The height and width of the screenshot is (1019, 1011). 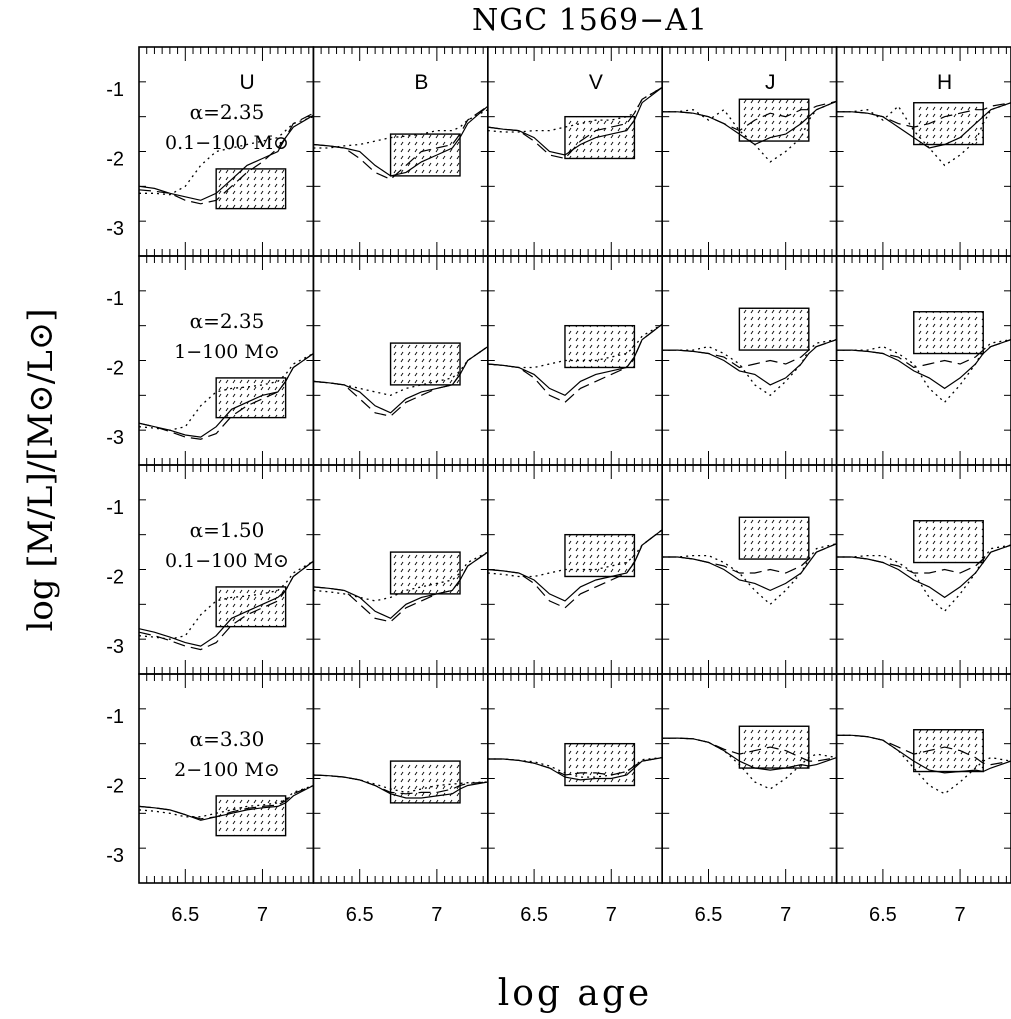 I want to click on panel-V-row1, so click(x=574, y=360).